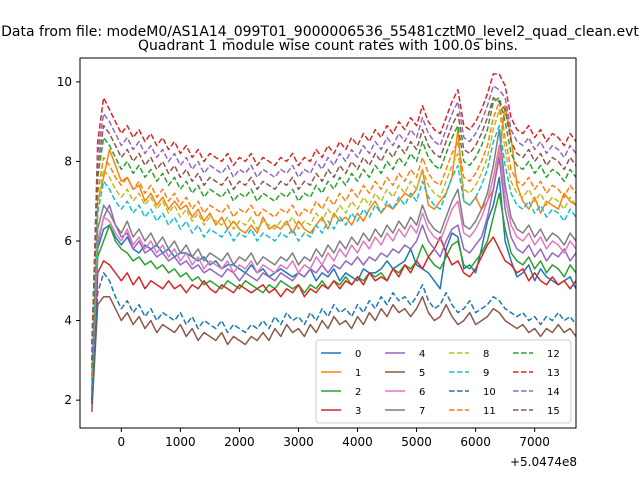 Image resolution: width=640 pixels, height=480 pixels. I want to click on legend-label-11: 11, so click(489, 411).